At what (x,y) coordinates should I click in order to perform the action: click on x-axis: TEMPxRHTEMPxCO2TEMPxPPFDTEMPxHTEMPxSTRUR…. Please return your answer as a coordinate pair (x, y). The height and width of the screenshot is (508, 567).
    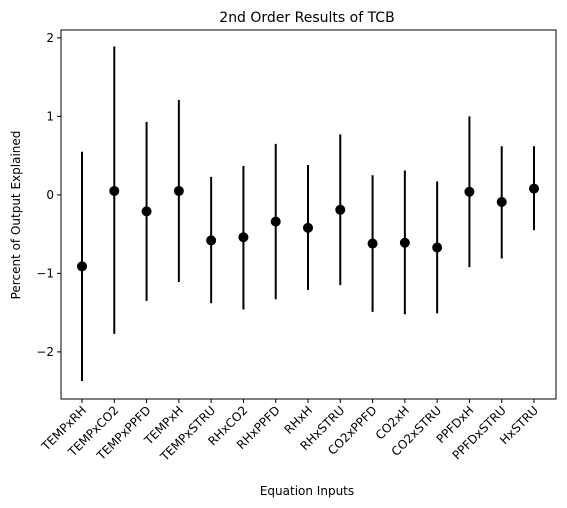
    Looking at the image, I should click on (289, 432).